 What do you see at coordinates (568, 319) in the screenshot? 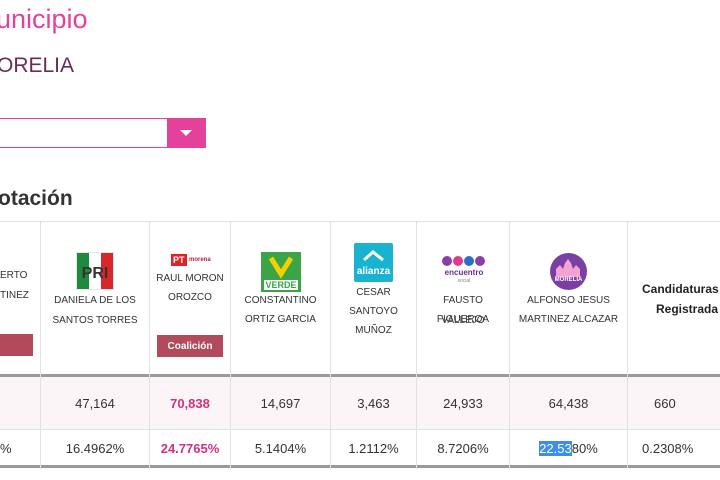
I see `candidate-name-line: MARTINEZ ALCAZAR` at bounding box center [568, 319].